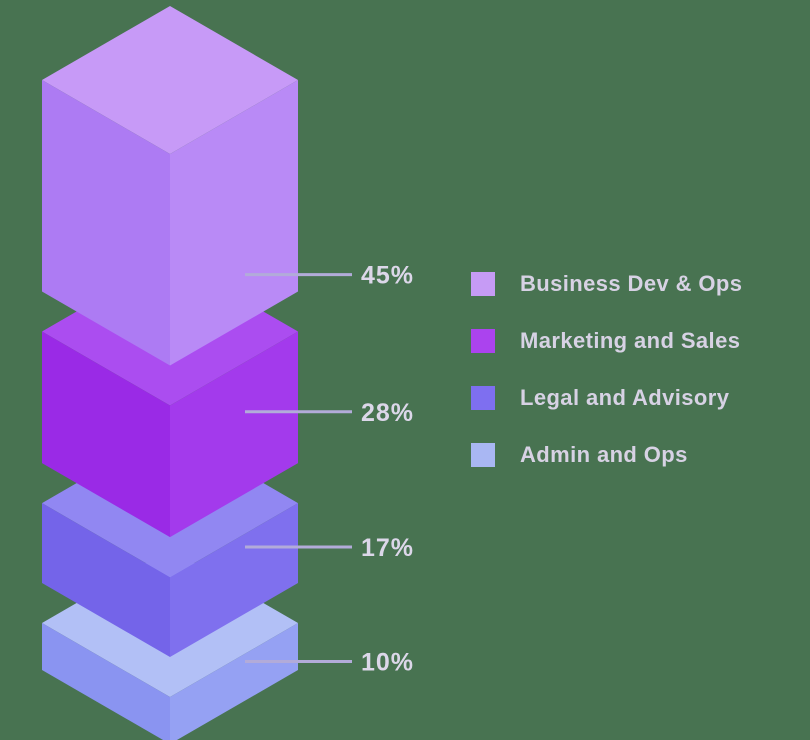 Image resolution: width=810 pixels, height=740 pixels. Describe the element at coordinates (387, 663) in the screenshot. I see `value-label-admin-and-ops: 10%` at that location.